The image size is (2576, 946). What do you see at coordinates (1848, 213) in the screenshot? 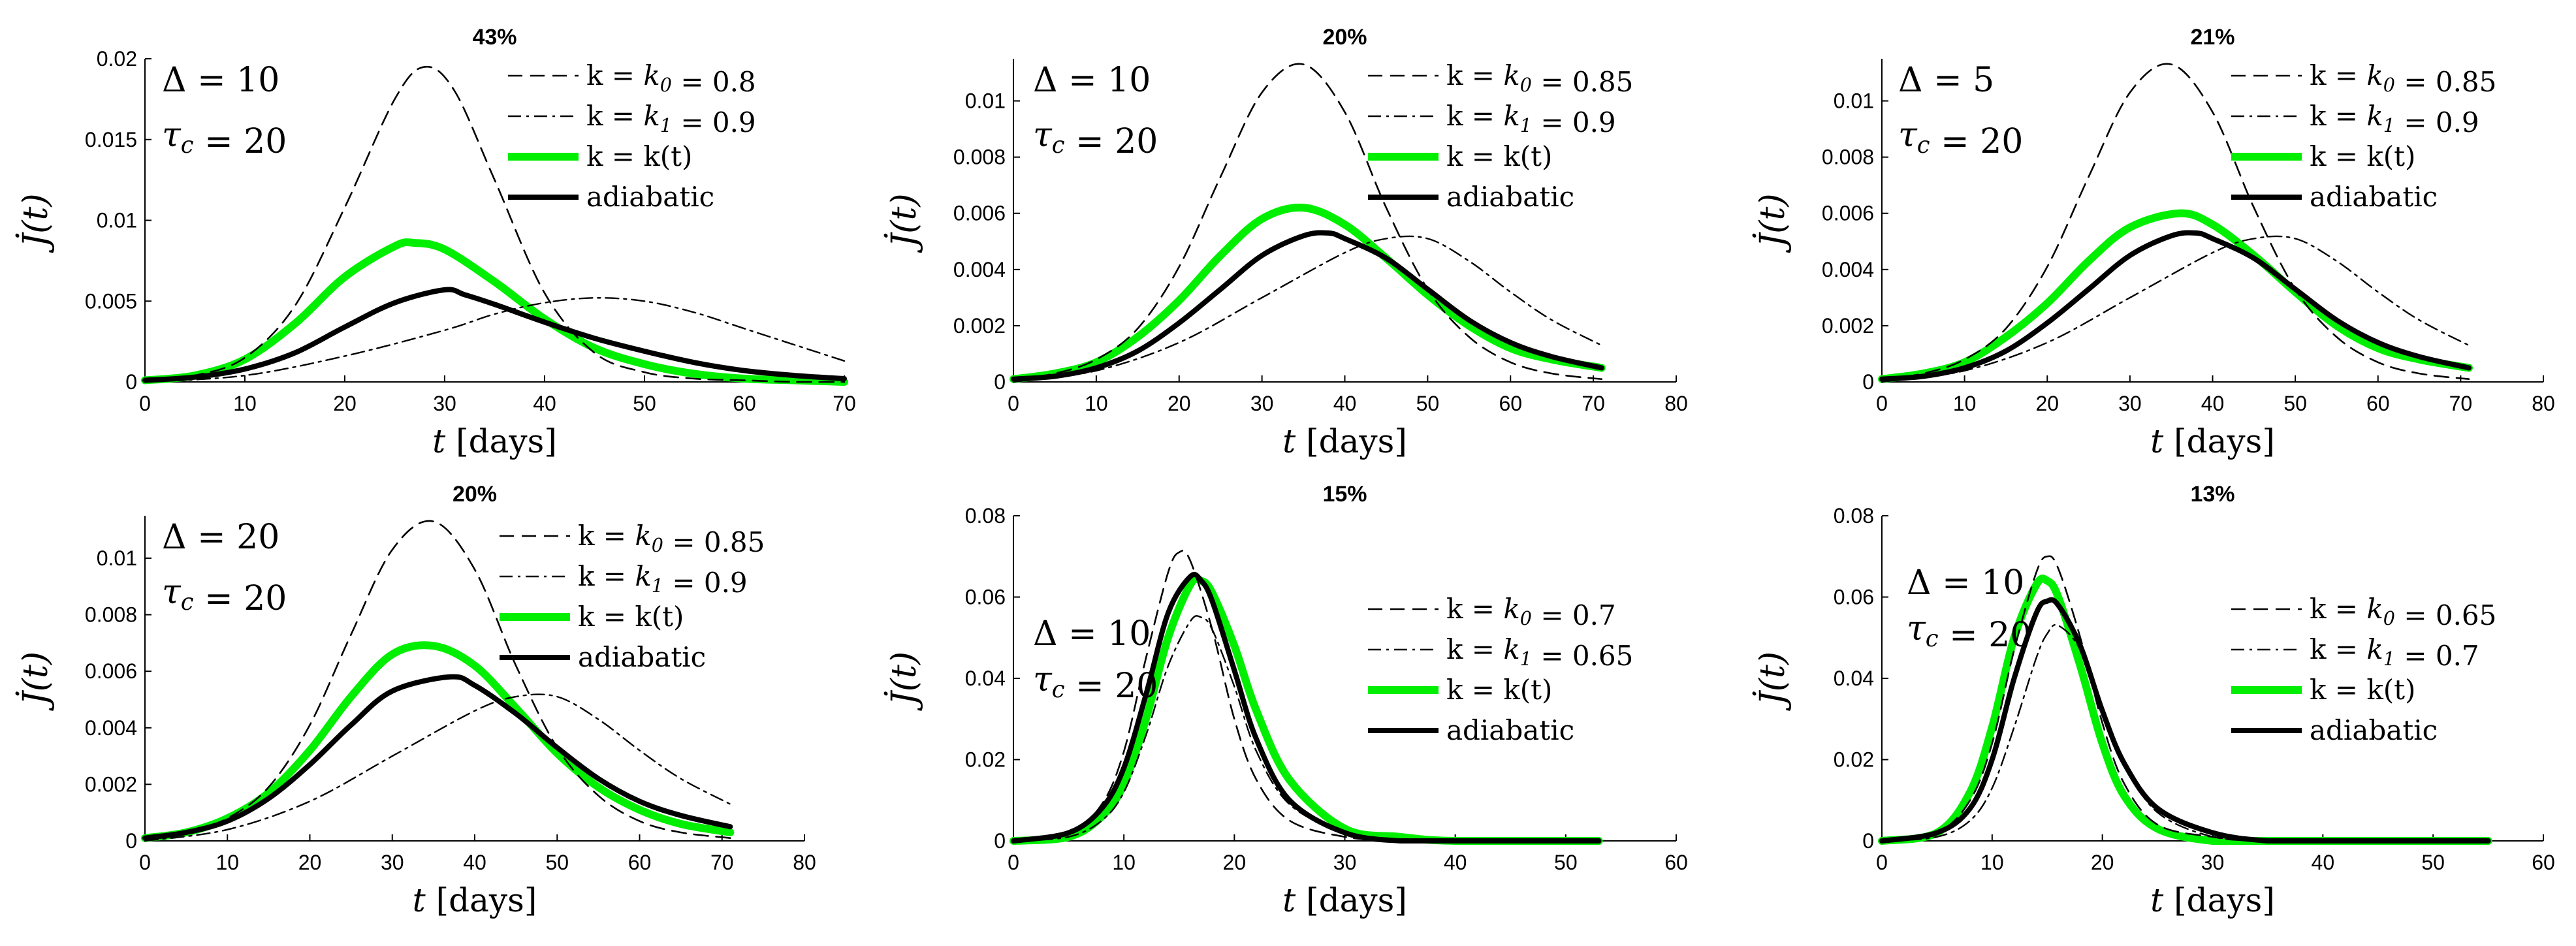
I see `y-tick-label: 0.006` at bounding box center [1848, 213].